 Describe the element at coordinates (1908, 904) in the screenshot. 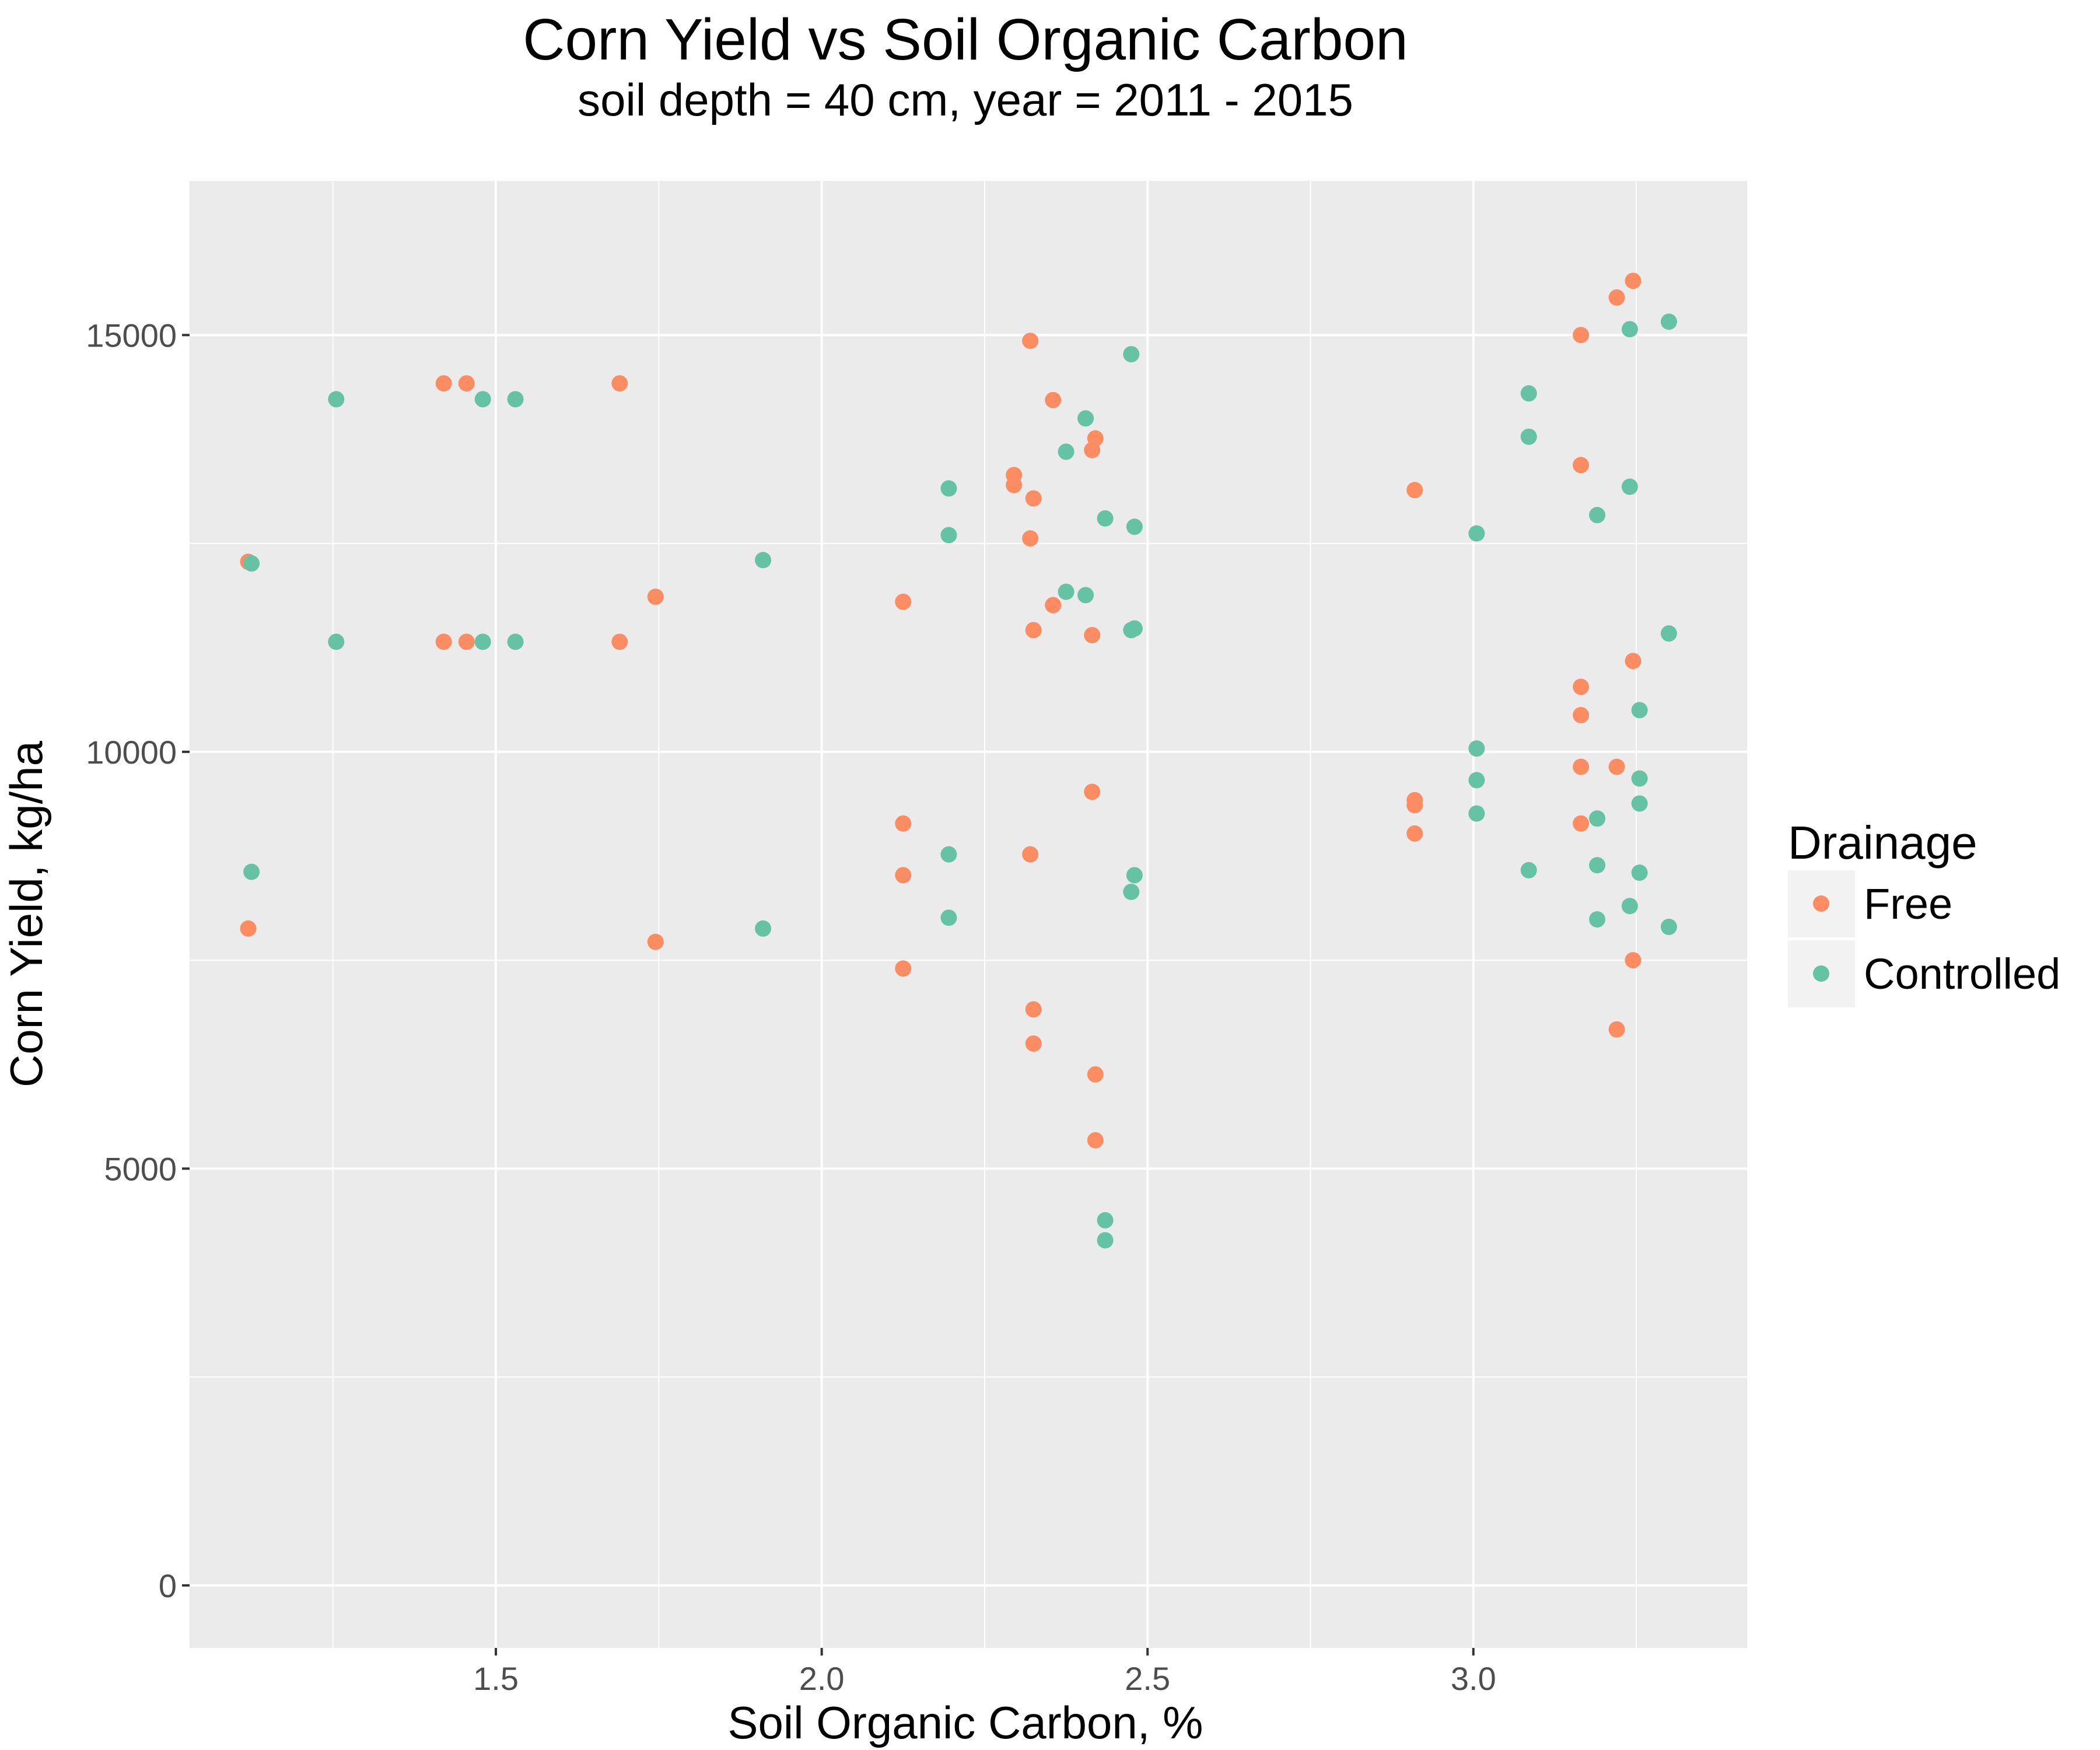

I see `legend-label-free: Free` at that location.